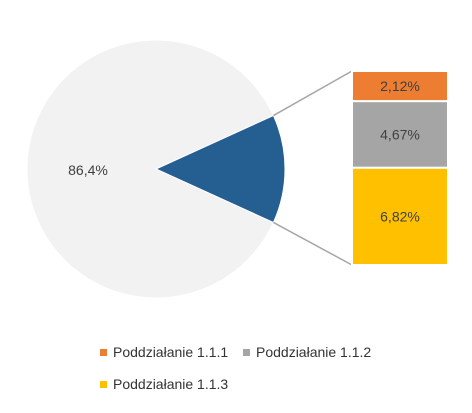 The image size is (472, 413). I want to click on pie-slice-main-label: 86,4%, so click(88, 170).